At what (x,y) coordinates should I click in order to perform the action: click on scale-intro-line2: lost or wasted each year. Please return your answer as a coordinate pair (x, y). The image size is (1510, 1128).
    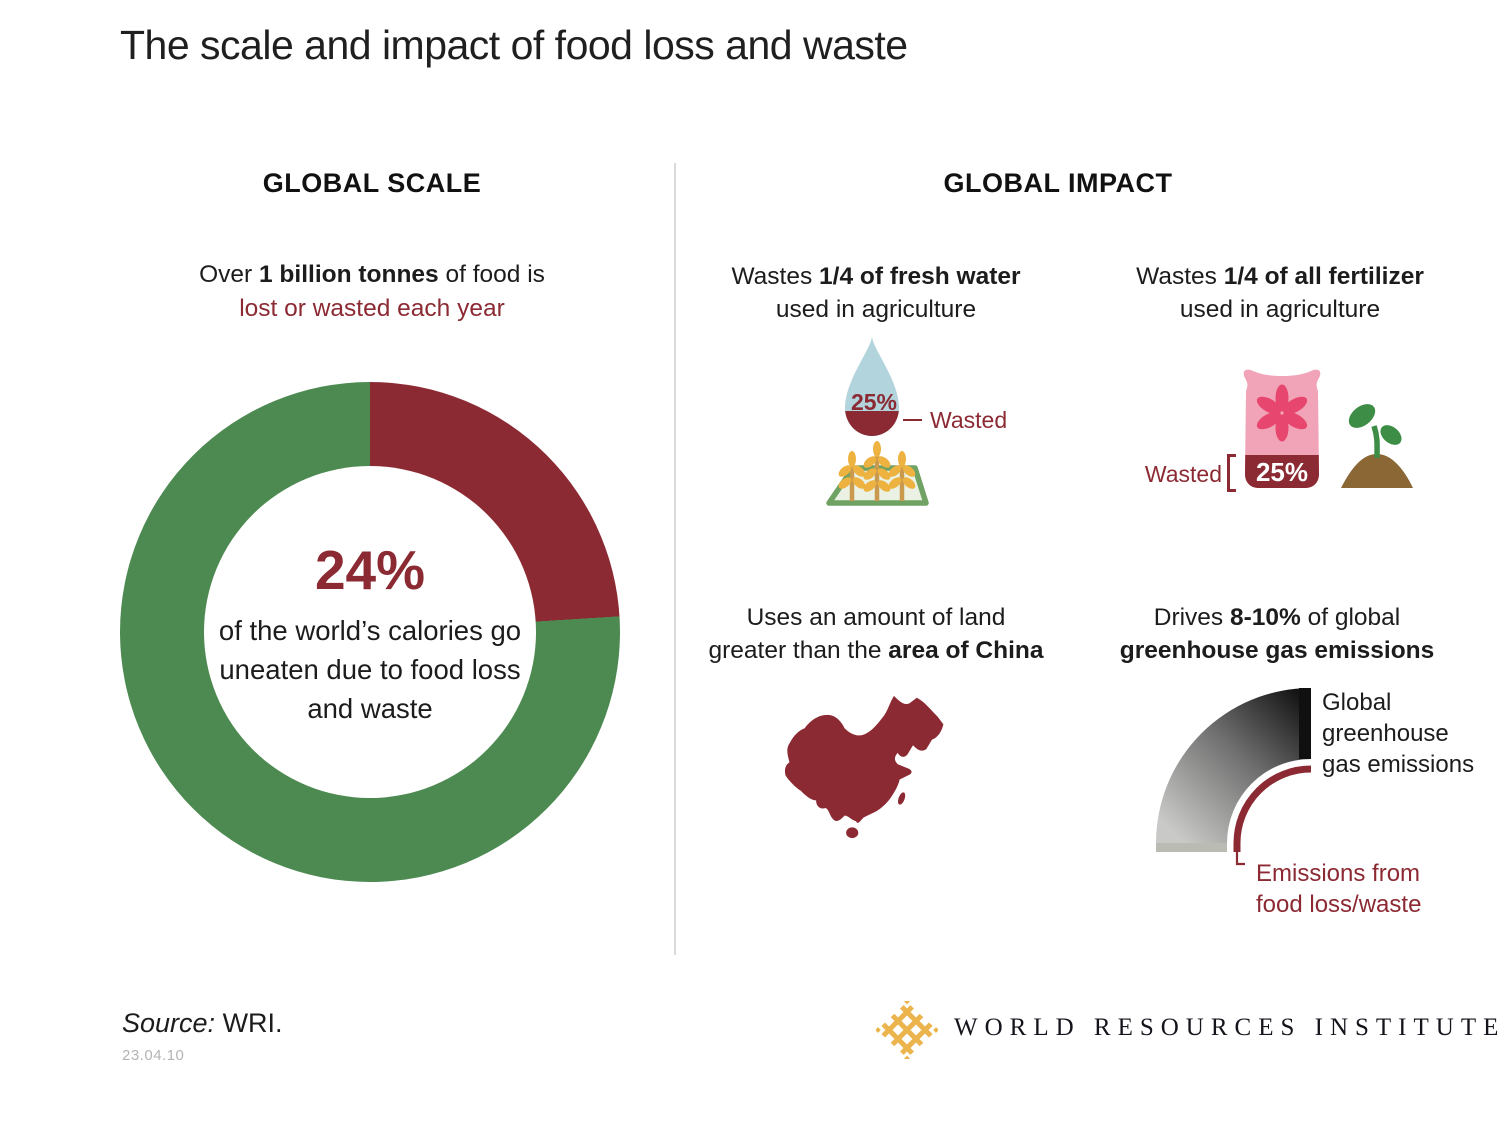
    Looking at the image, I should click on (372, 308).